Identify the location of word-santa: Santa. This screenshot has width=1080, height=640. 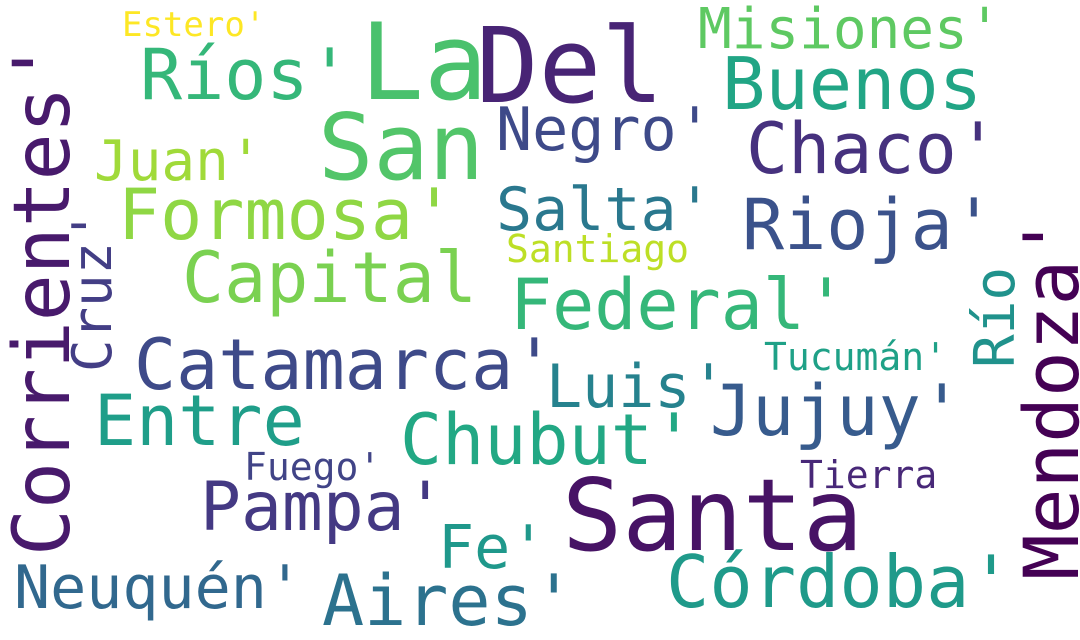
(713, 515).